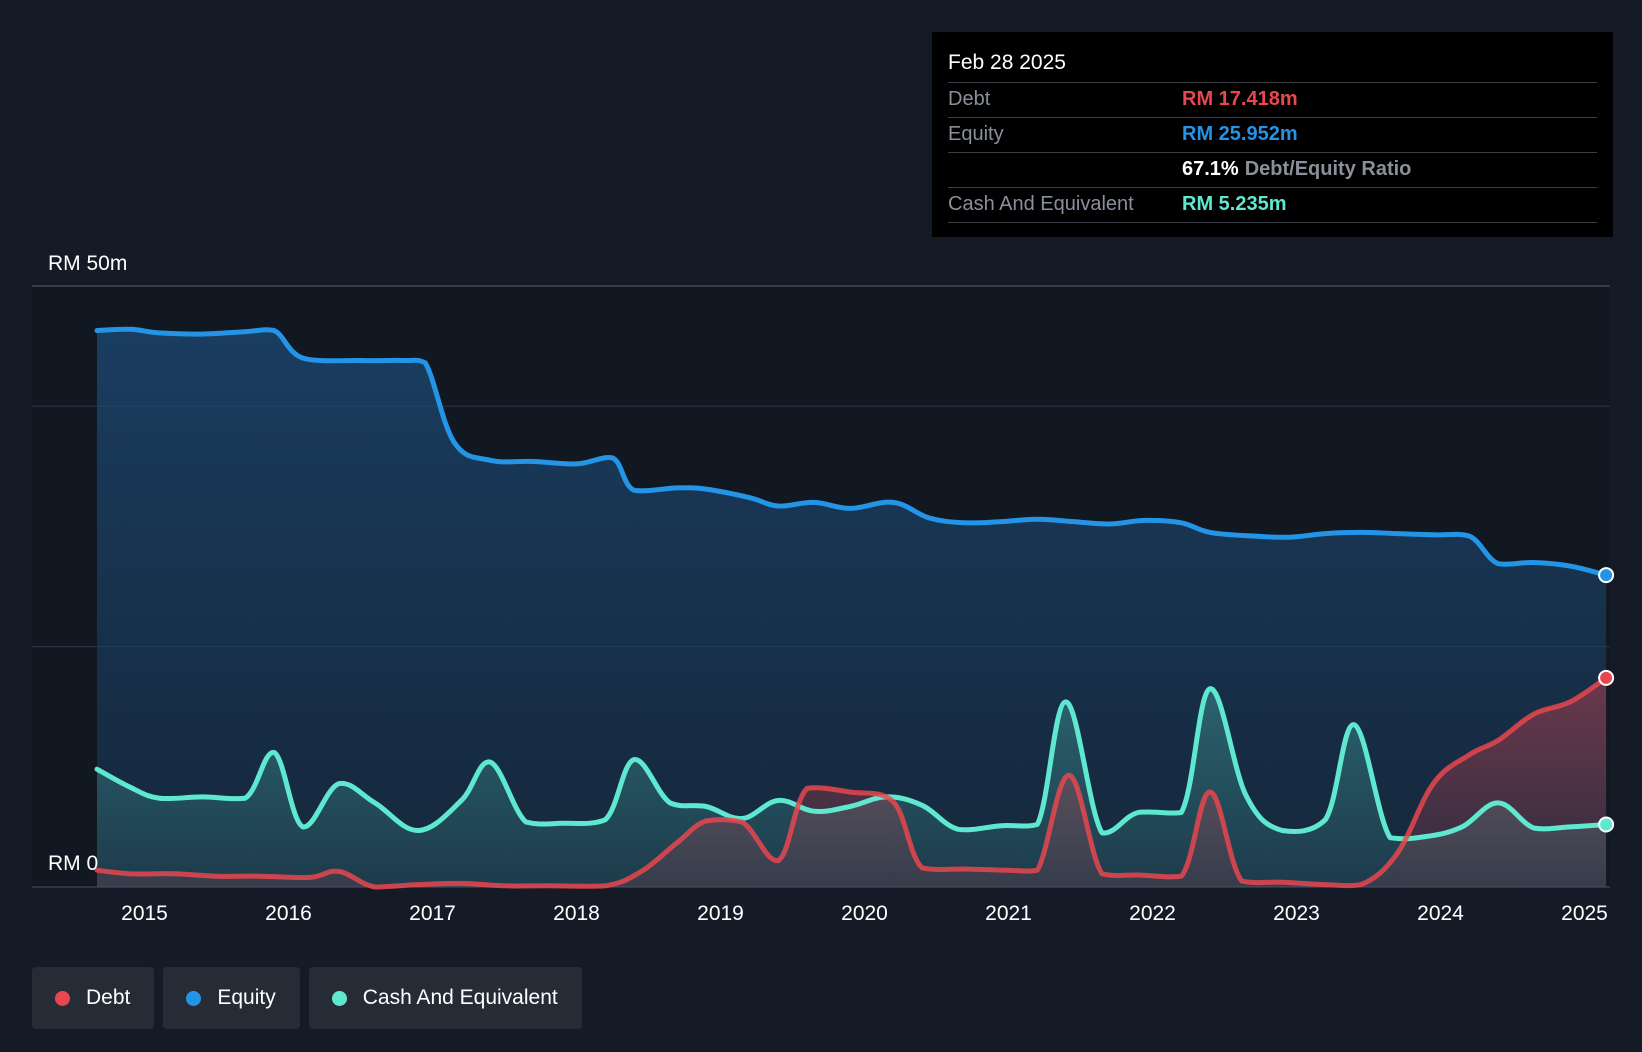  Describe the element at coordinates (432, 913) in the screenshot. I see `x-tick-label: 2017` at that location.